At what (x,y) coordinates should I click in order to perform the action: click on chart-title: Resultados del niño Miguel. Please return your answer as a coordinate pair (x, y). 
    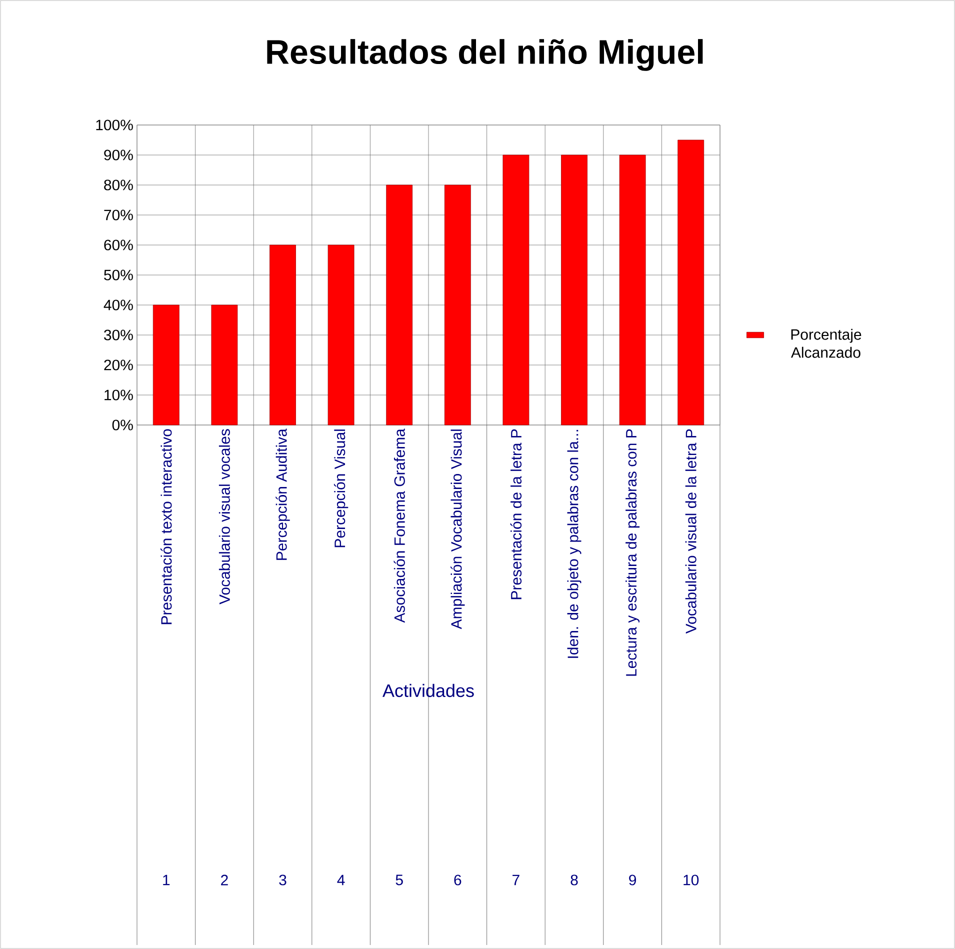
    Looking at the image, I should click on (485, 55).